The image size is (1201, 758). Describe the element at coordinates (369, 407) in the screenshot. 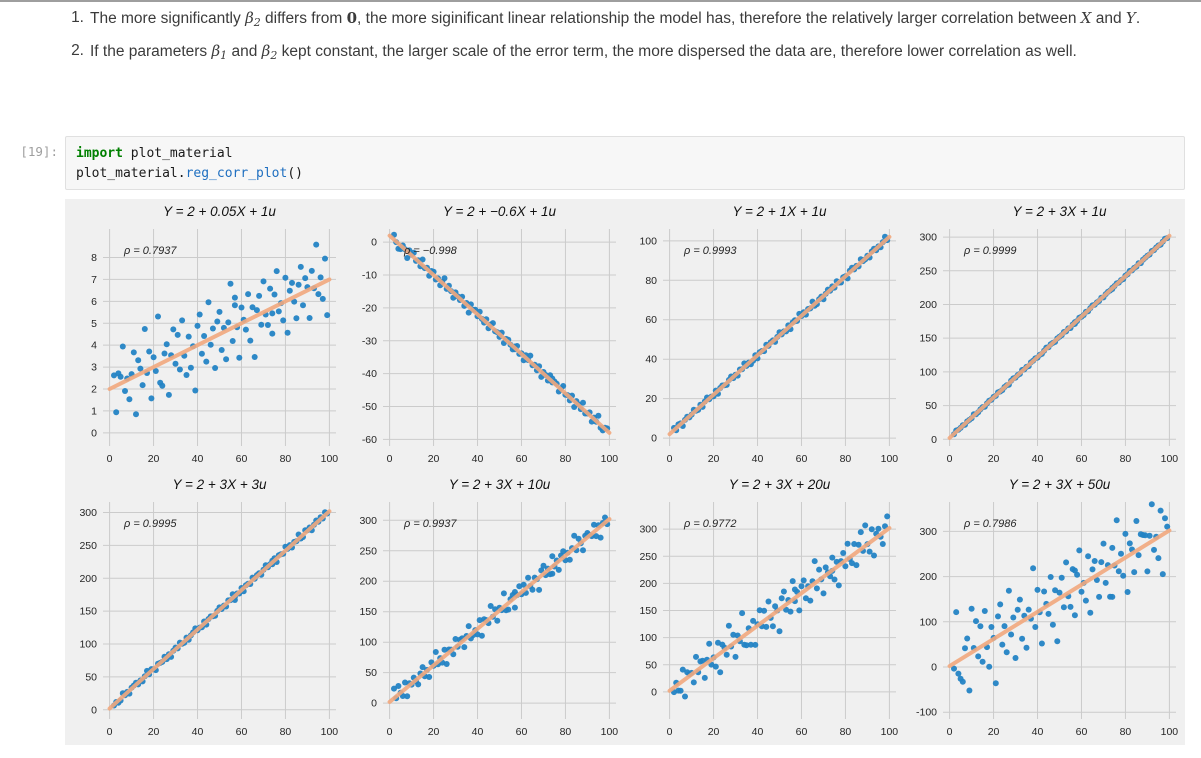

I see `y-tick-label: -50` at that location.